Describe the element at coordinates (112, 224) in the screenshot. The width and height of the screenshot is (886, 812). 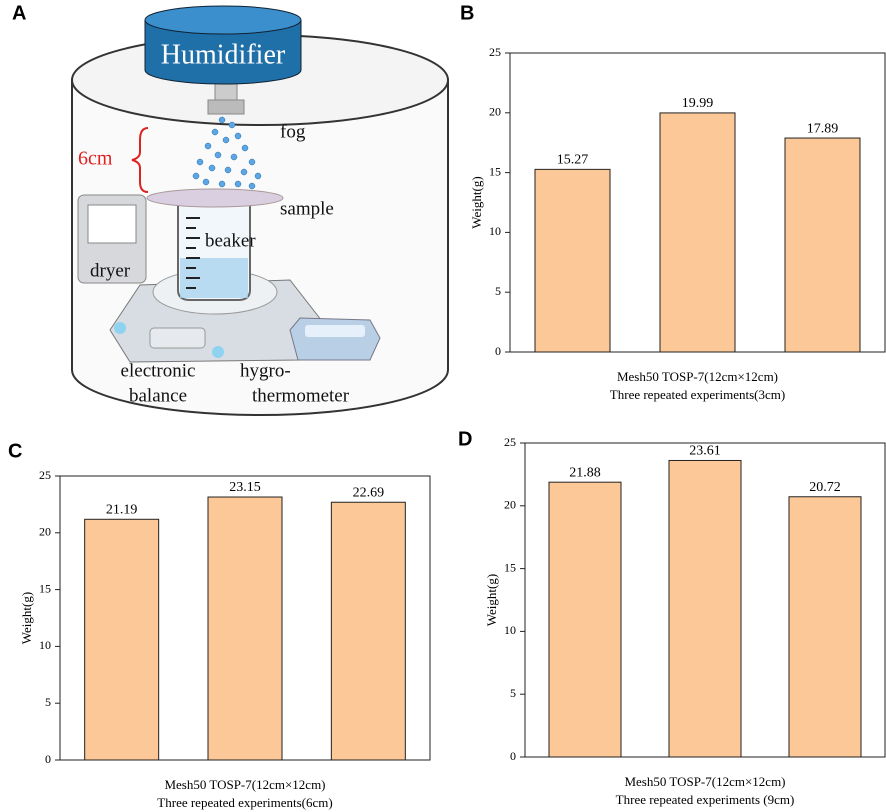
I see `dryer-grille` at that location.